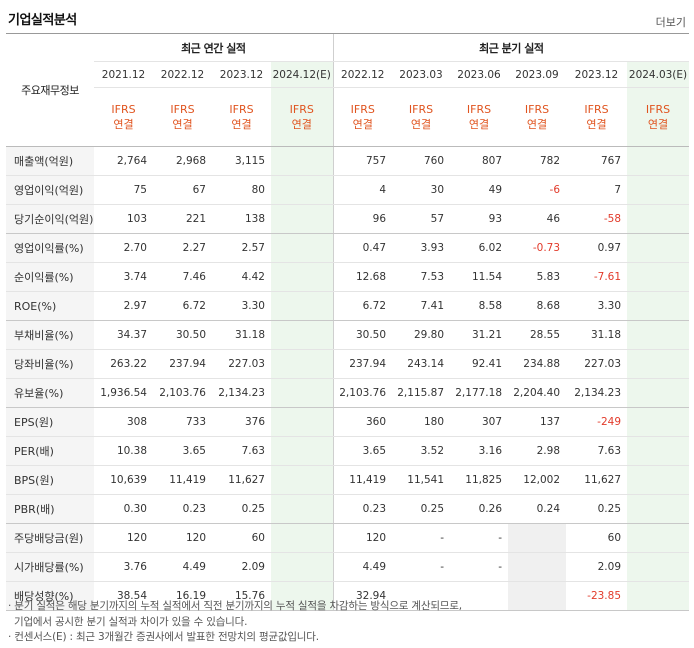 The width and height of the screenshot is (694, 648). What do you see at coordinates (182, 538) in the screenshot?
I see `table-cell: 120` at bounding box center [182, 538].